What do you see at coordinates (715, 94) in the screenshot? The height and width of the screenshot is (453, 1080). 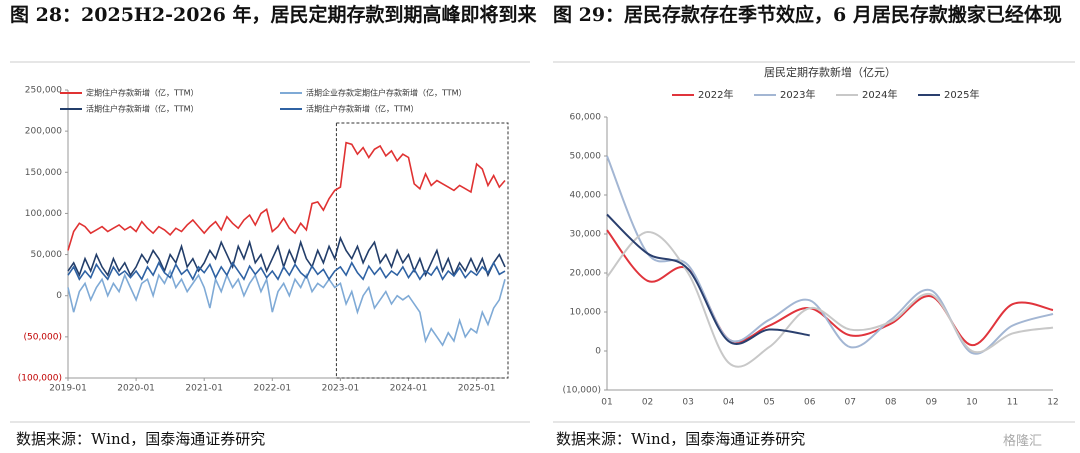 I see `legend-label: 2022年` at bounding box center [715, 94].